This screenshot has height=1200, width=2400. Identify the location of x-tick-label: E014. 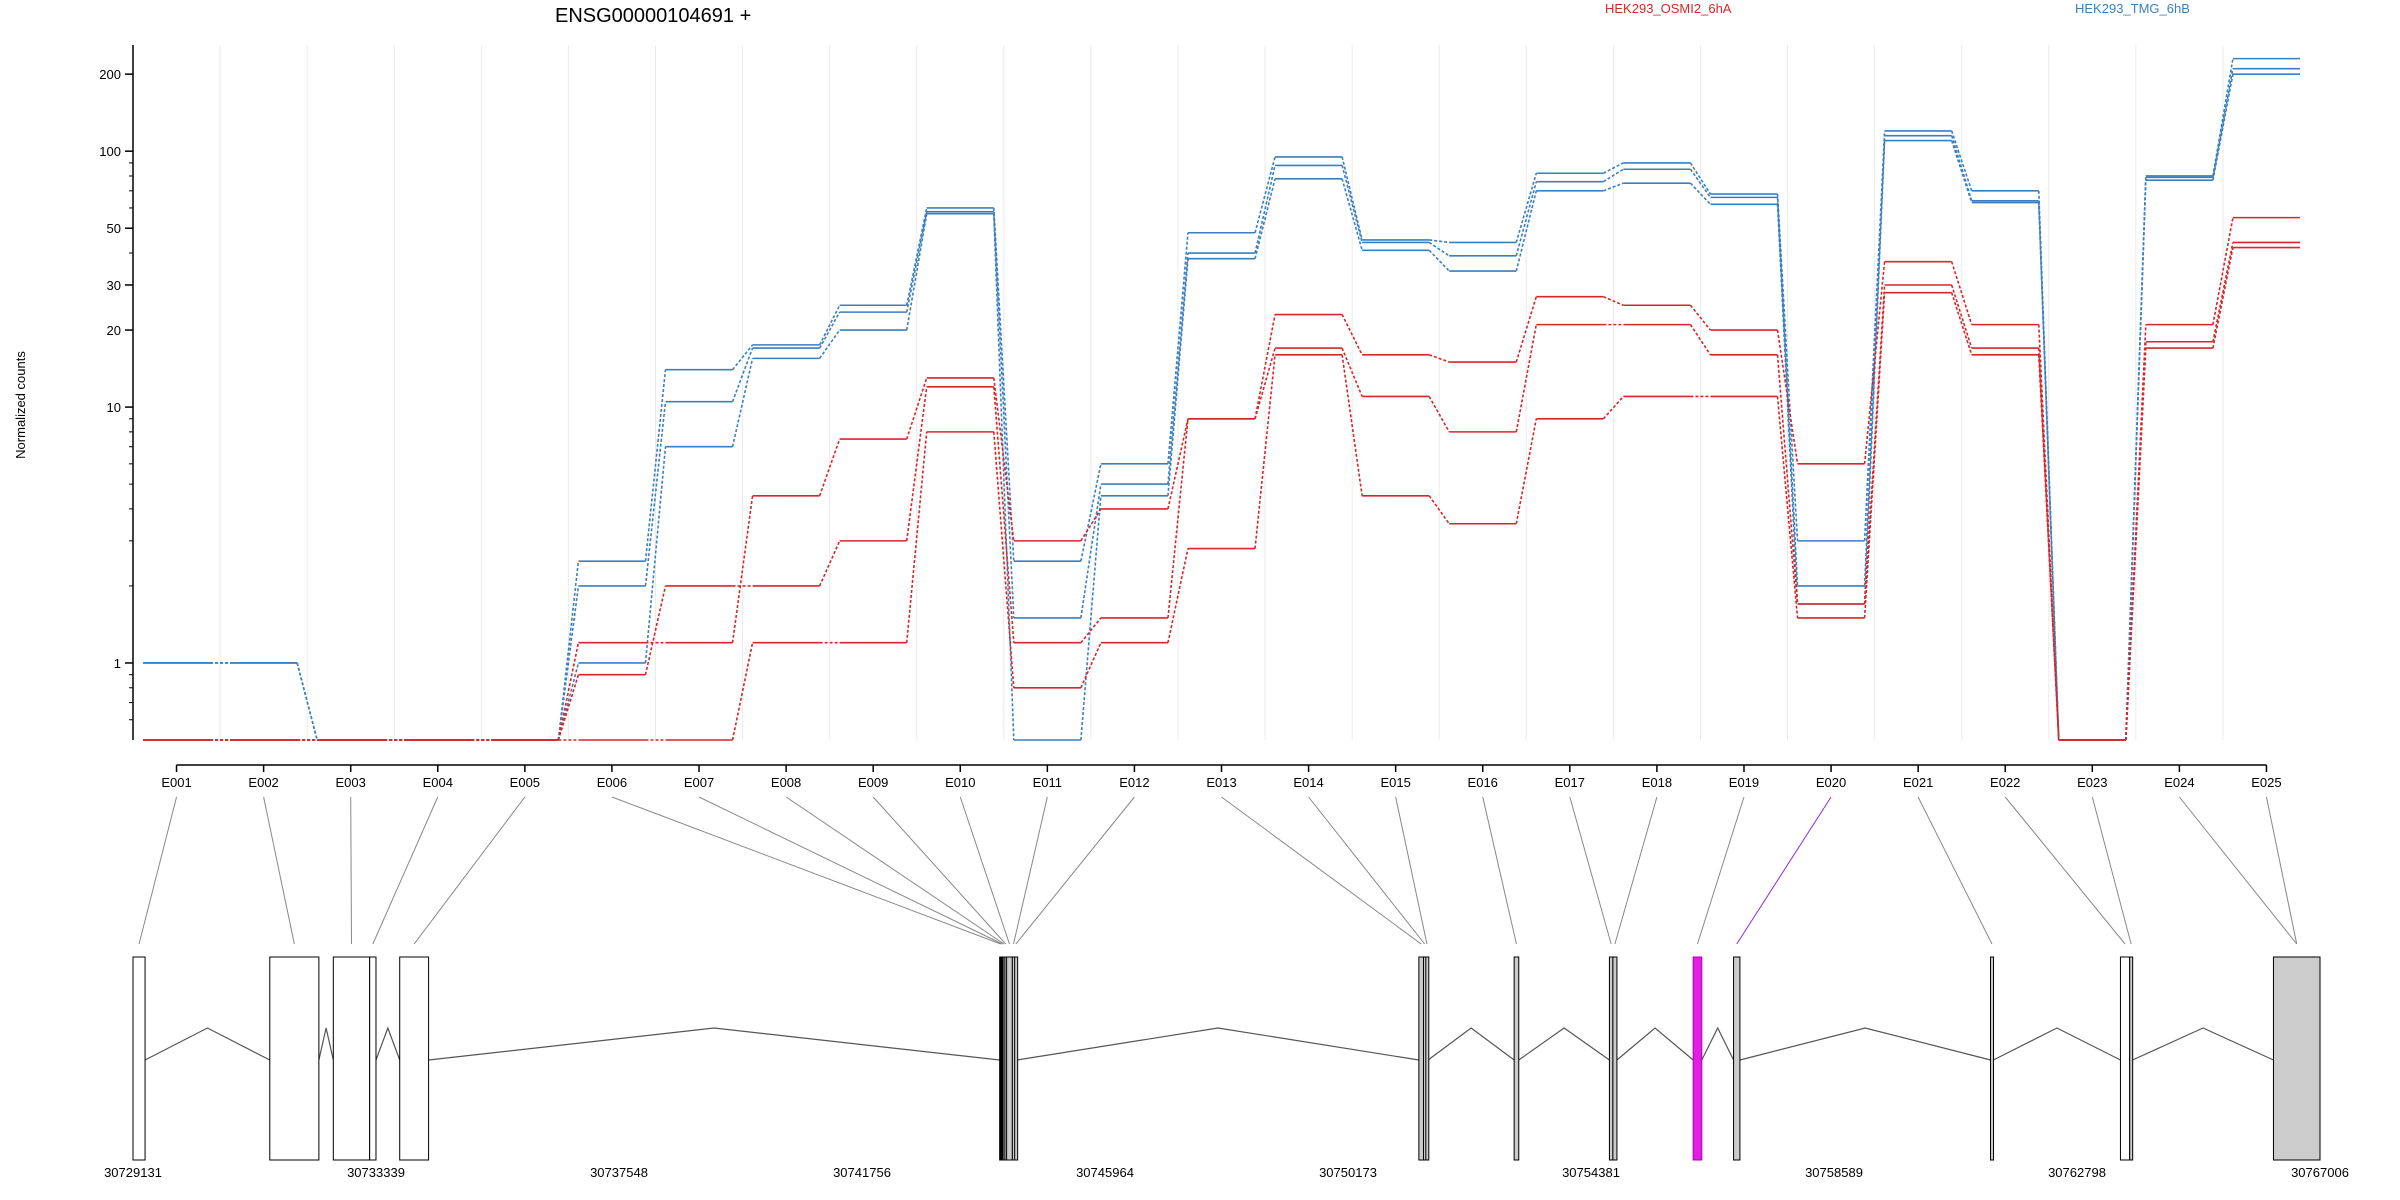
(1308, 782).